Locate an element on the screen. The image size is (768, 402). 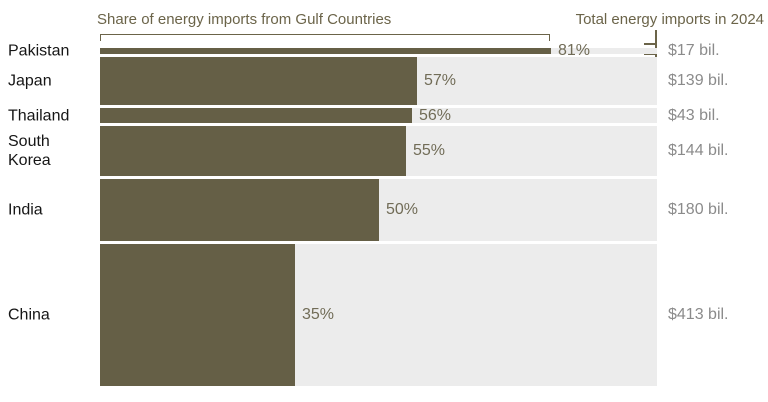
total-bracket-bottom-tick is located at coordinates (650, 54).